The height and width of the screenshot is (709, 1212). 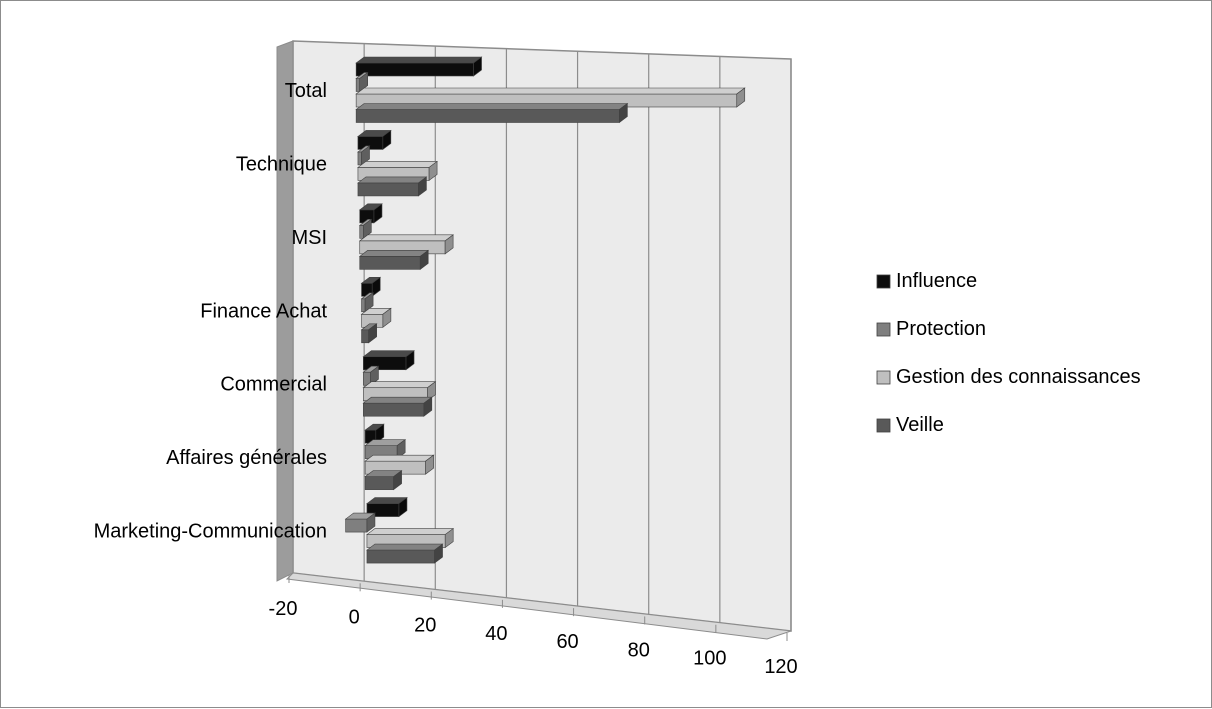 I want to click on legend-label: Gestion des connaissances, so click(x=1018, y=377).